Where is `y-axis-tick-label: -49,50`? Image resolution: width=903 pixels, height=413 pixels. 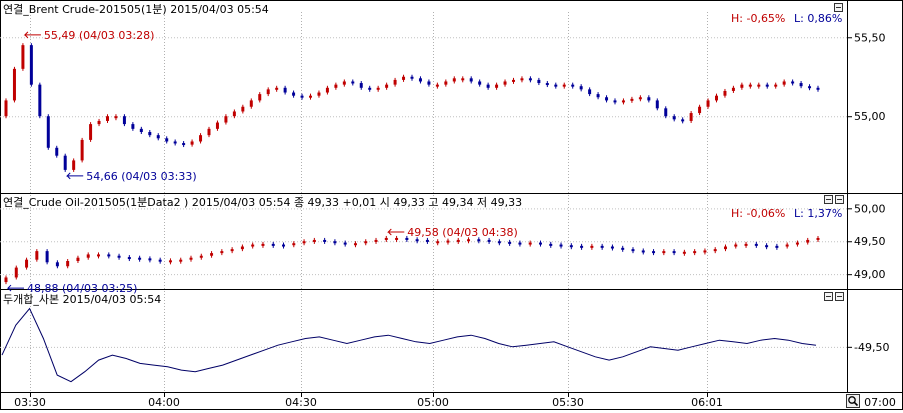 y-axis-tick-label: -49,50 is located at coordinates (871, 347).